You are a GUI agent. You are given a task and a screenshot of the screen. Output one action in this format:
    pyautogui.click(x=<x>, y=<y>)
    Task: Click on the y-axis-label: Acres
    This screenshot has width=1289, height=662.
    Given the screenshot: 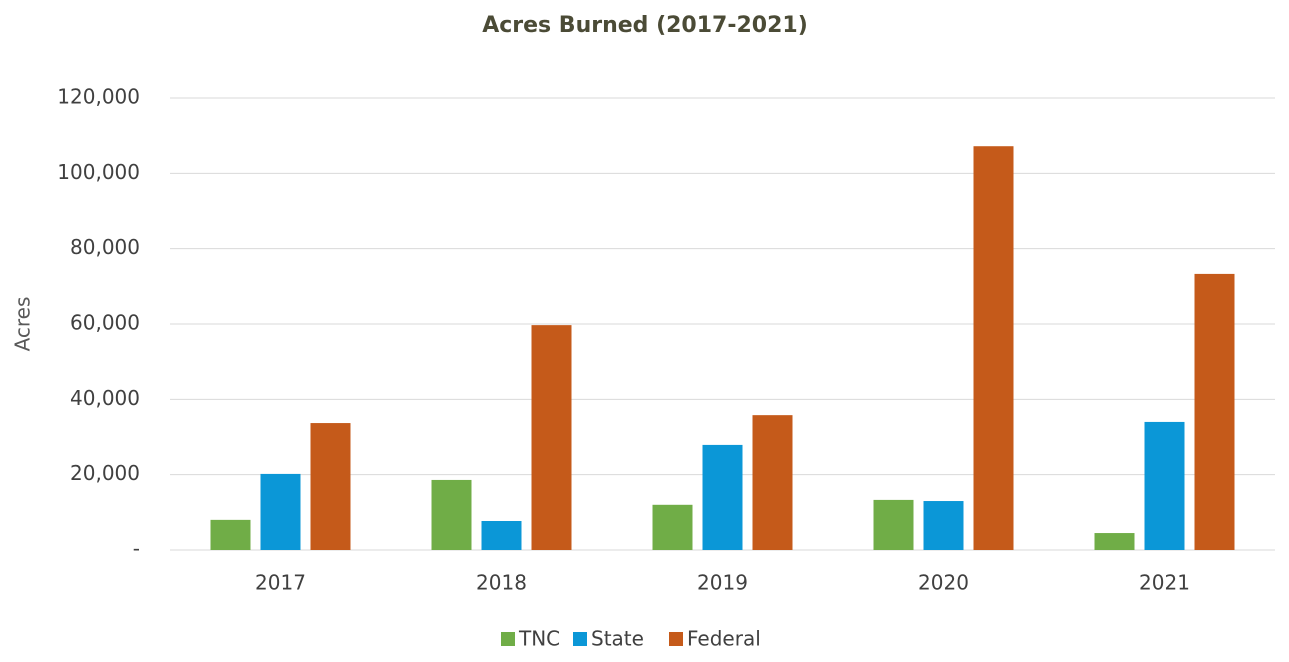 What is the action you would take?
    pyautogui.click(x=23, y=324)
    